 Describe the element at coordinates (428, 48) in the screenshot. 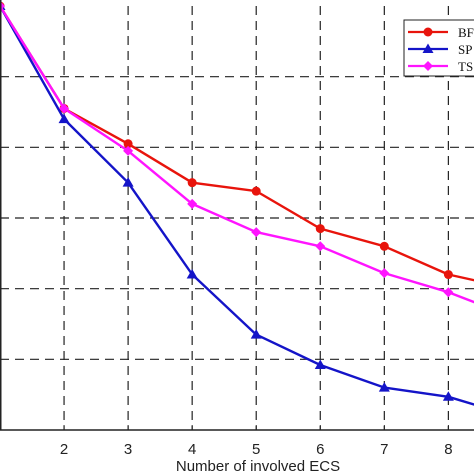

I see `legend-marker-sp` at that location.